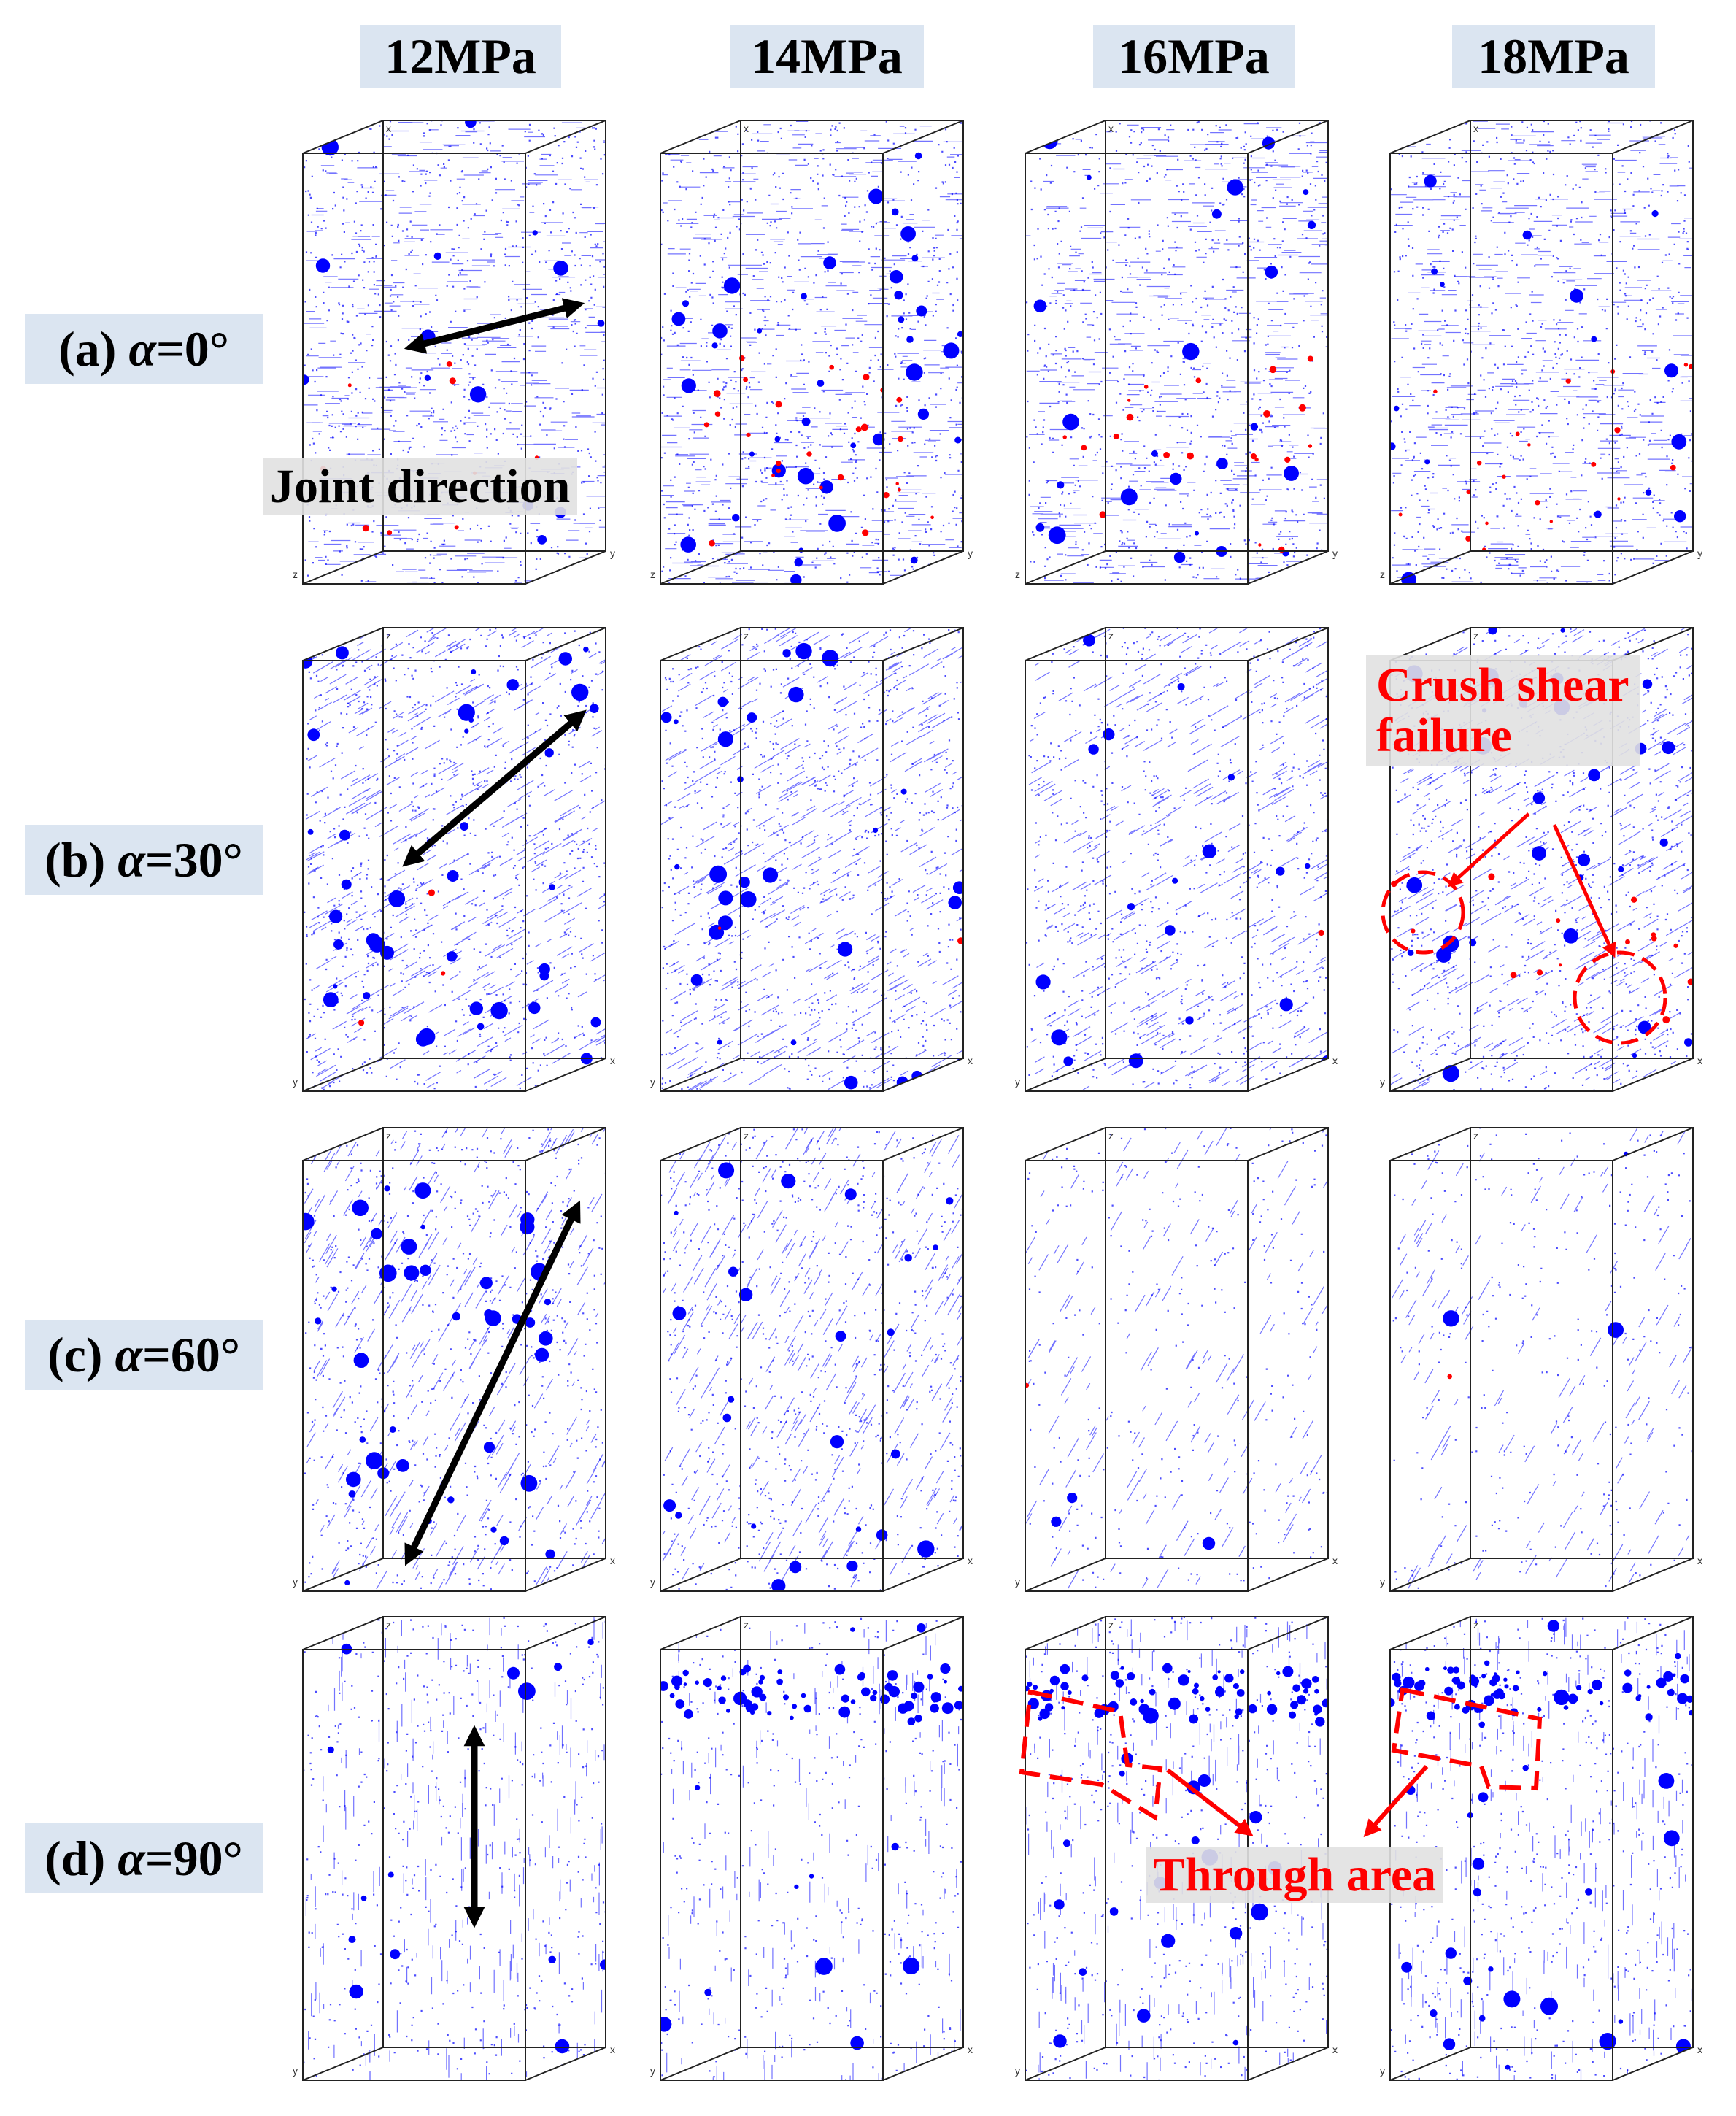 This screenshot has width=1736, height=2116. I want to click on specimen-r3-c3: z y x, so click(1176, 1359).